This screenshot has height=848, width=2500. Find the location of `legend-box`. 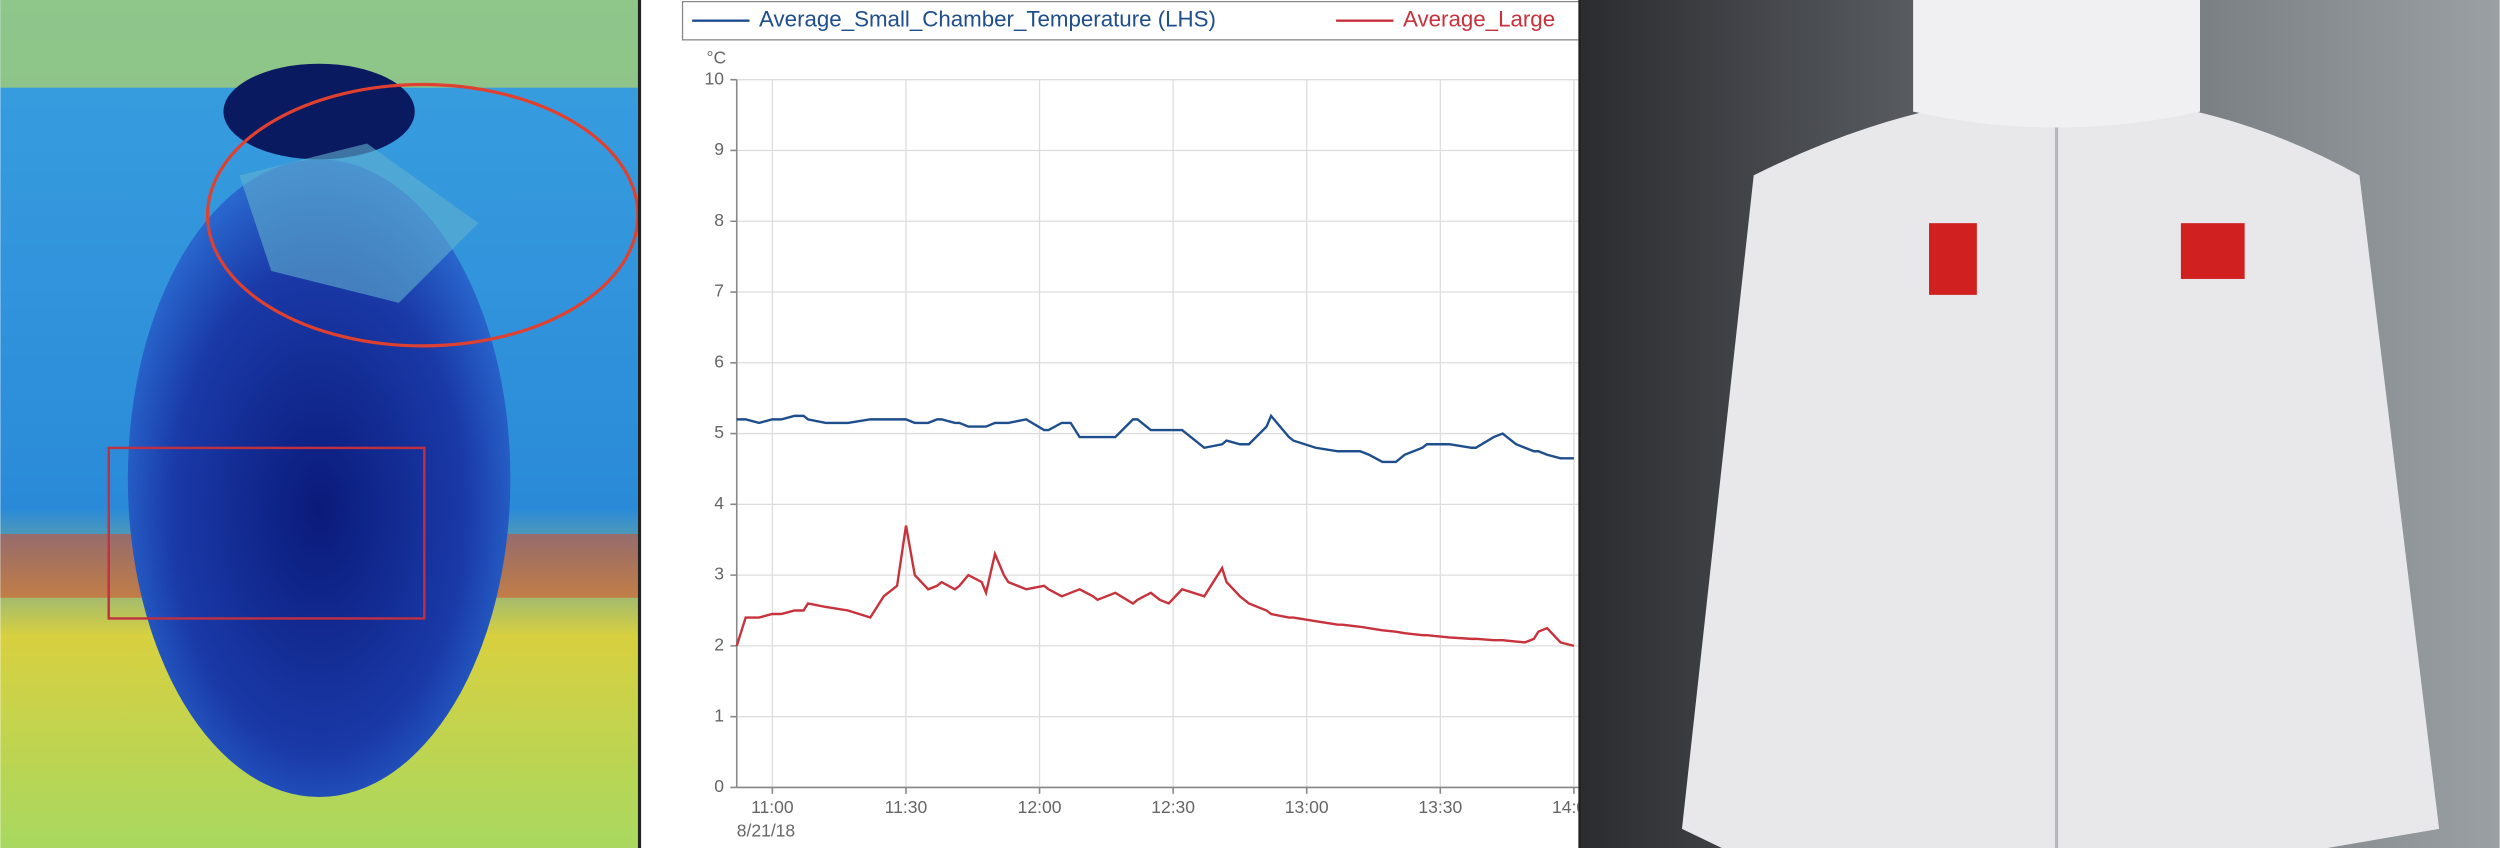

legend-box is located at coordinates (1130, 20).